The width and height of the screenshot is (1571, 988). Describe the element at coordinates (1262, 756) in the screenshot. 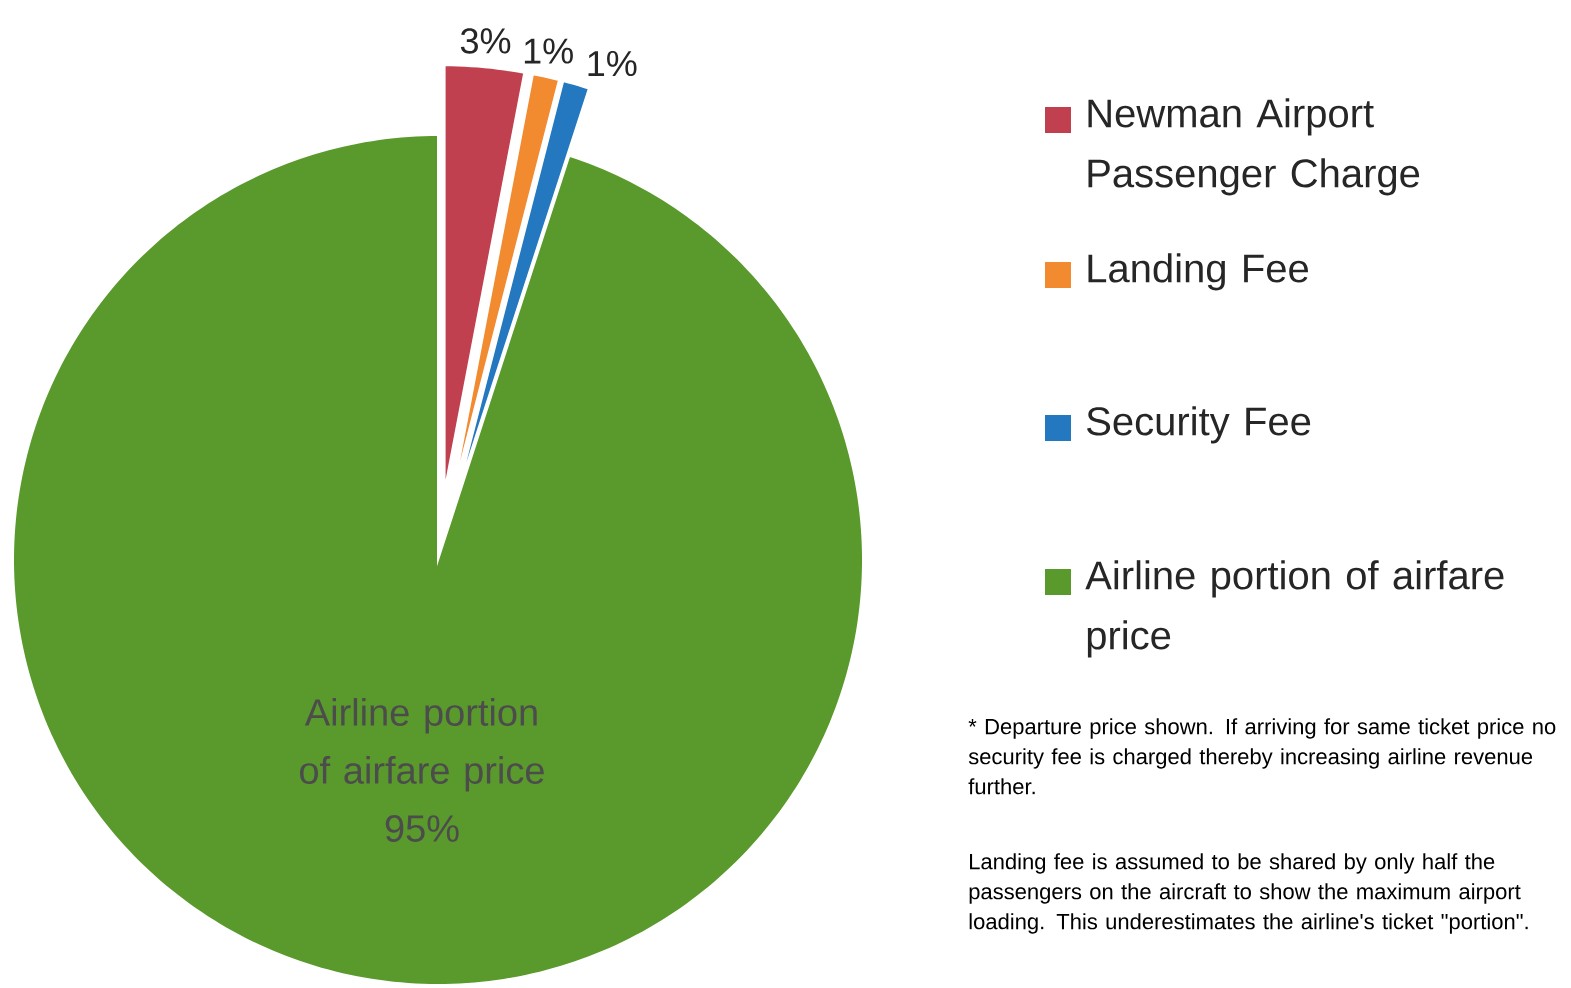

I see `text: * Departure price shown. If arriving for same ticket price no security fee is charged thereby increasing airline revenue further.` at that location.